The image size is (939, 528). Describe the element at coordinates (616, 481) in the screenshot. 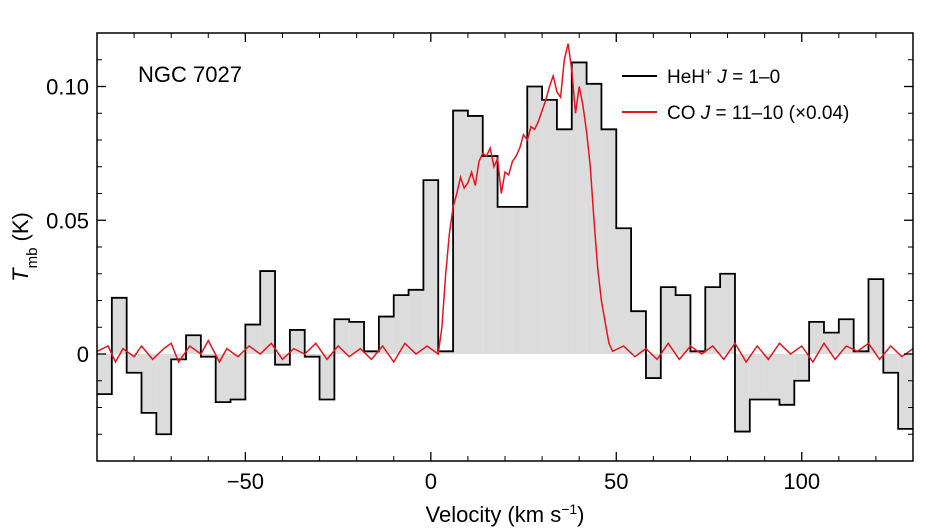

I see `x-tick-label: 50` at that location.